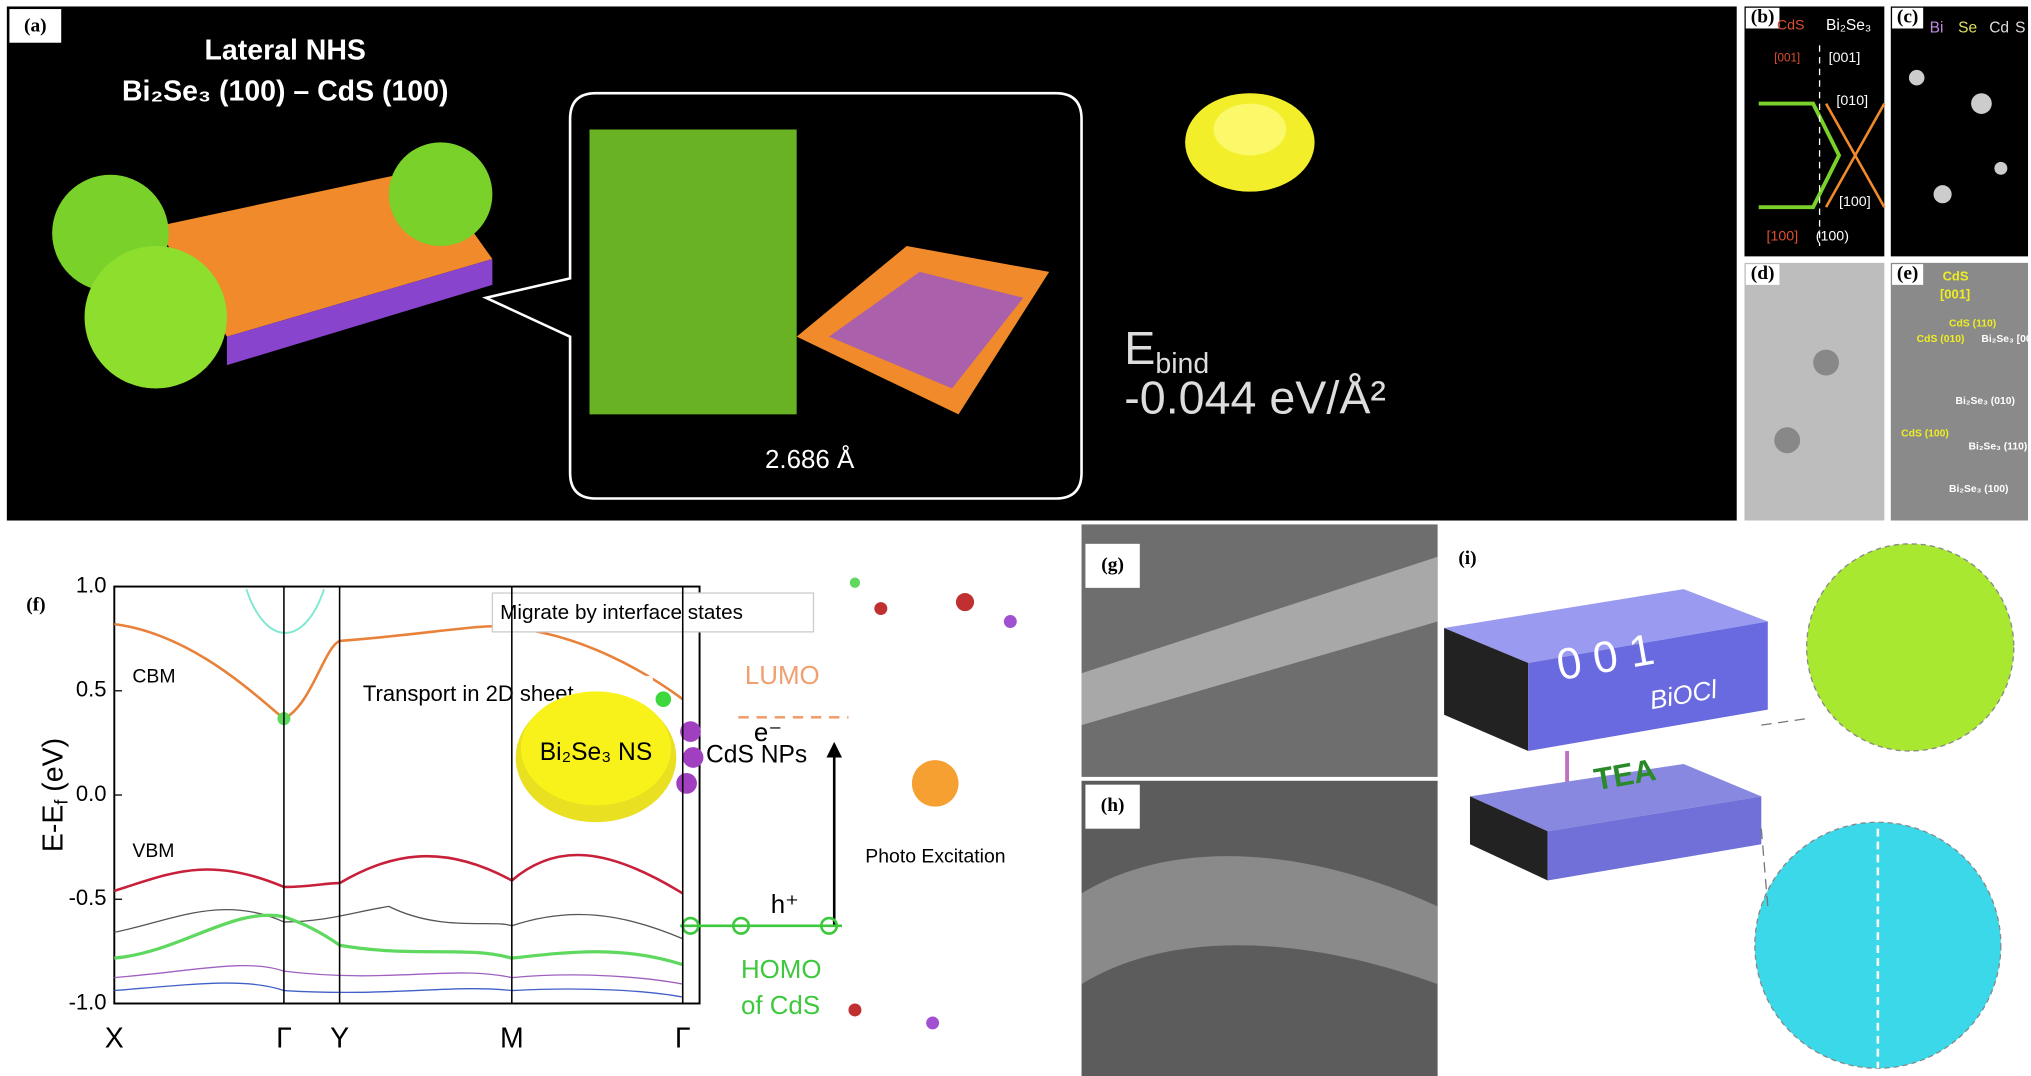 The height and width of the screenshot is (1076, 2031). What do you see at coordinates (810, 459) in the screenshot?
I see `bond-length: 2.686 Å` at bounding box center [810, 459].